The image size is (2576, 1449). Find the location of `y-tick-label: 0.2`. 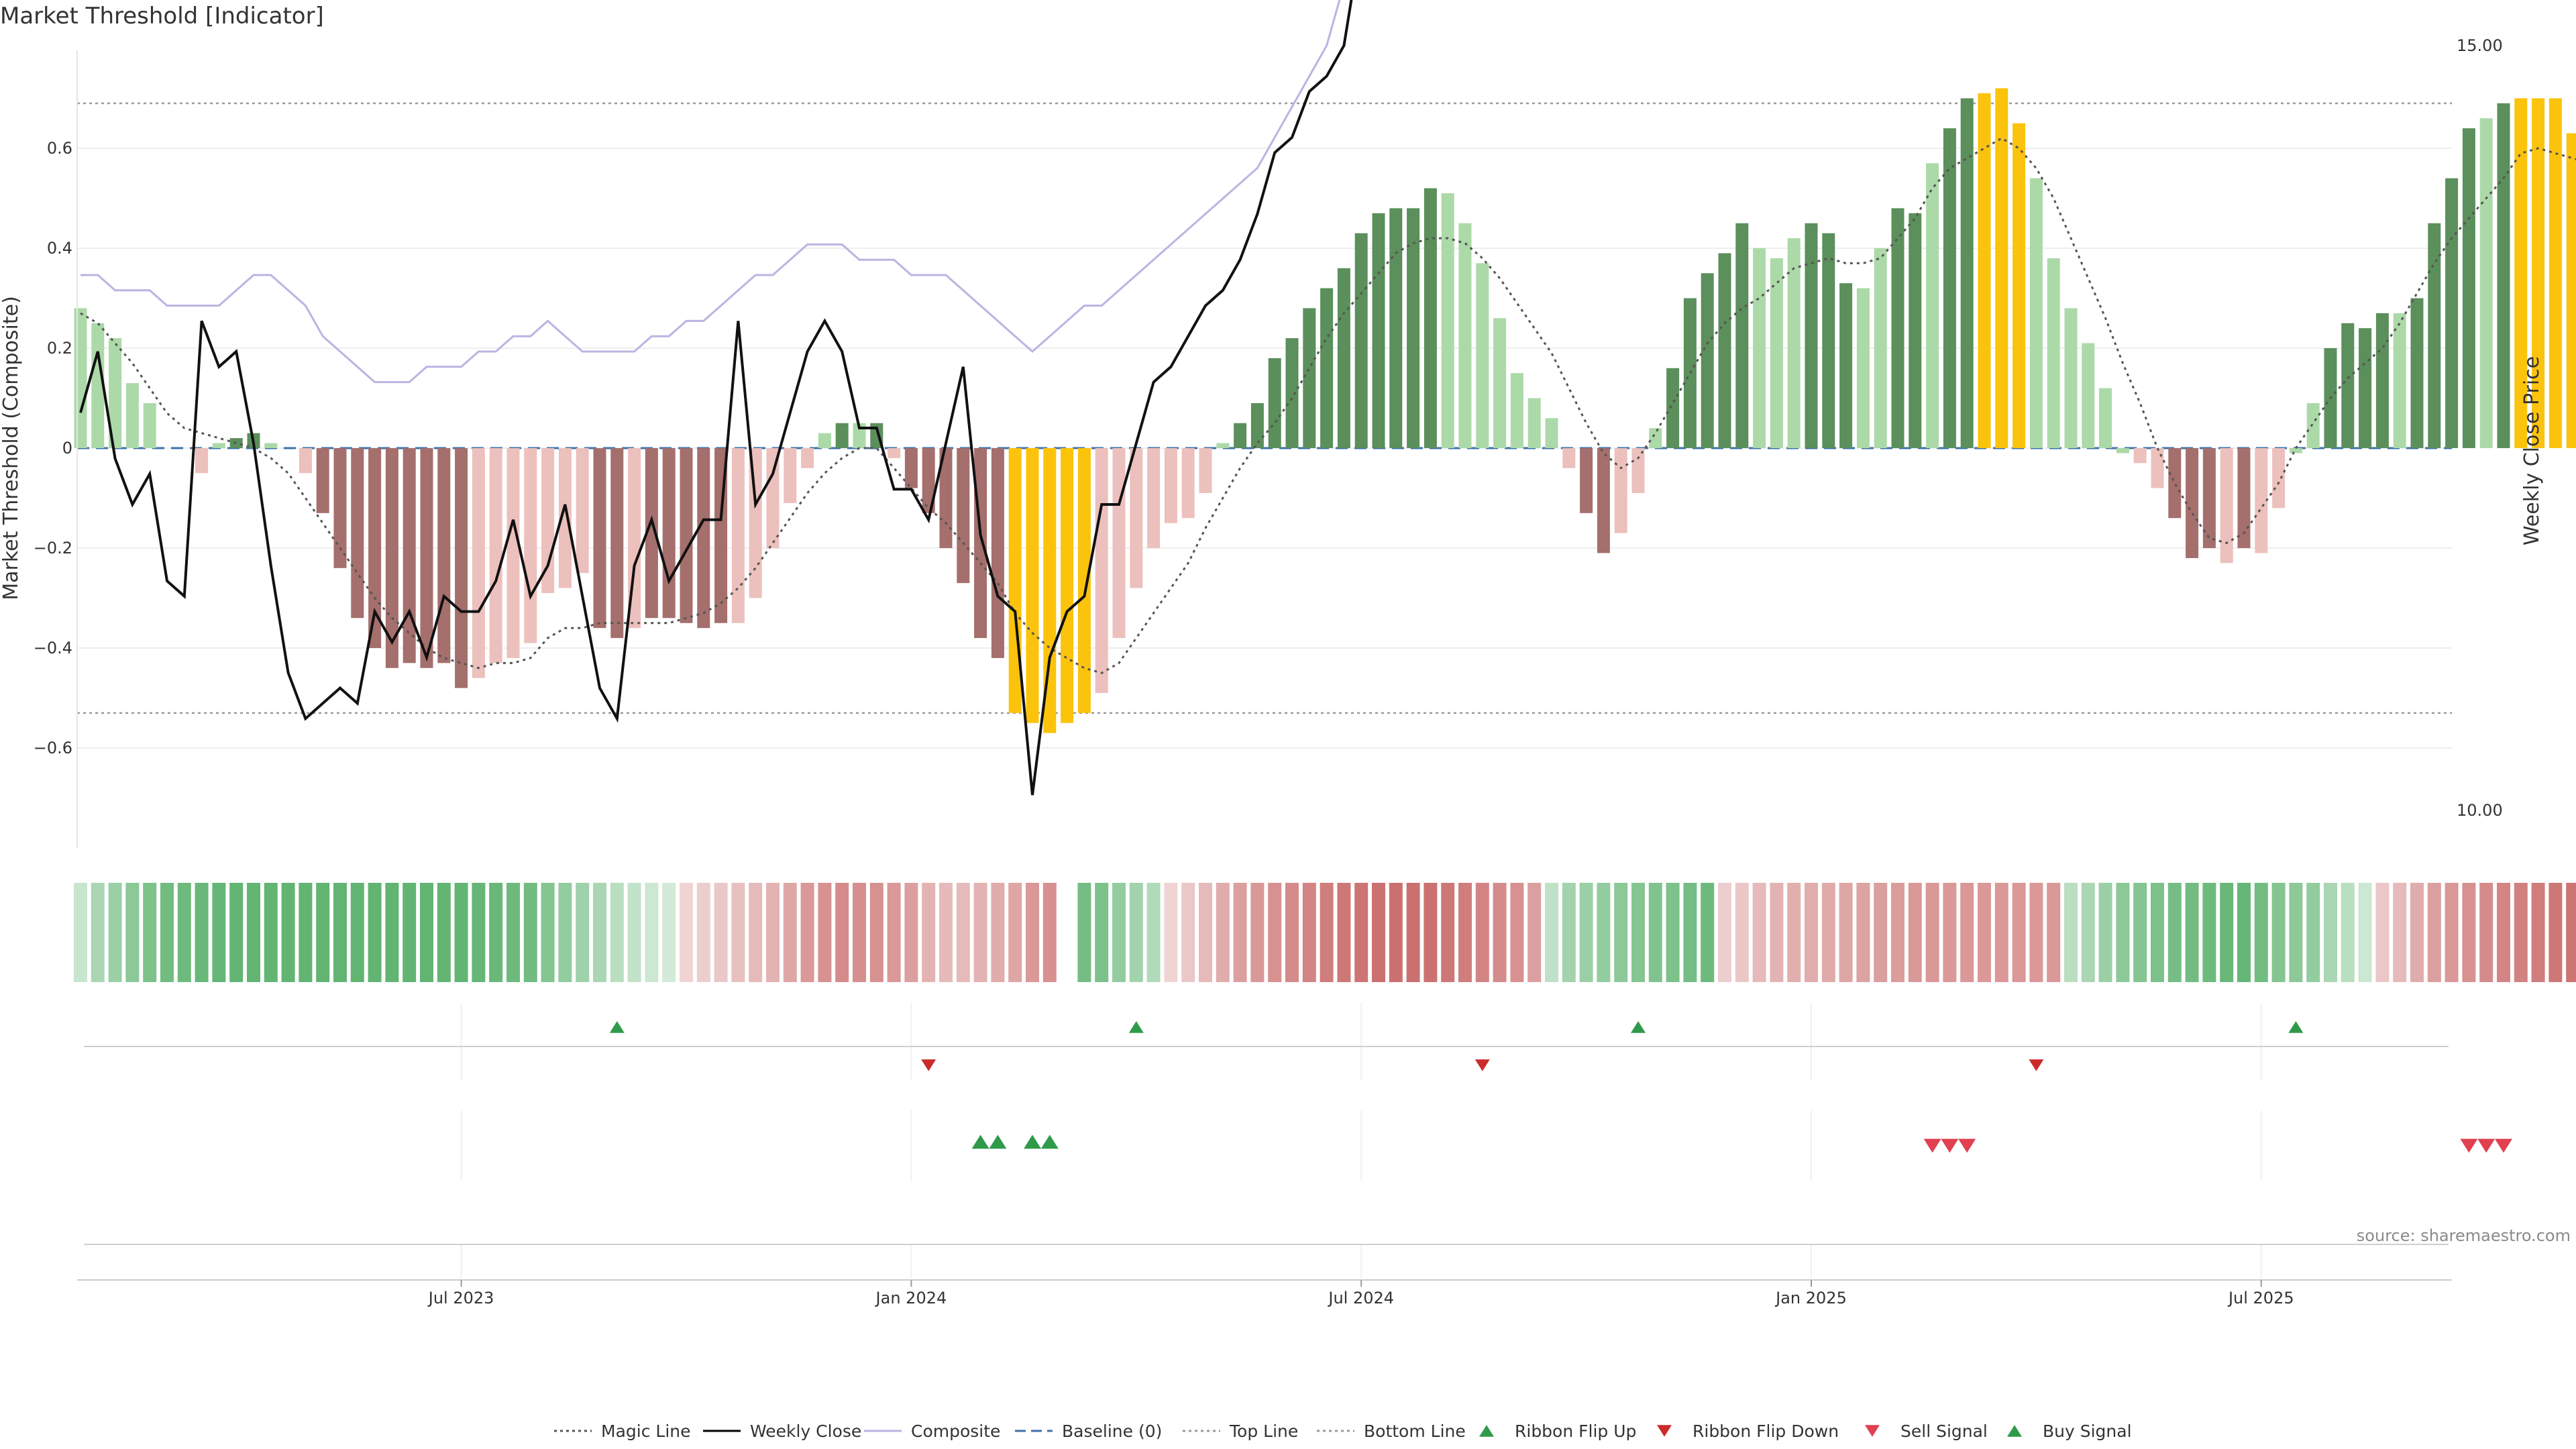

y-tick-label: 0.2 is located at coordinates (59, 348).